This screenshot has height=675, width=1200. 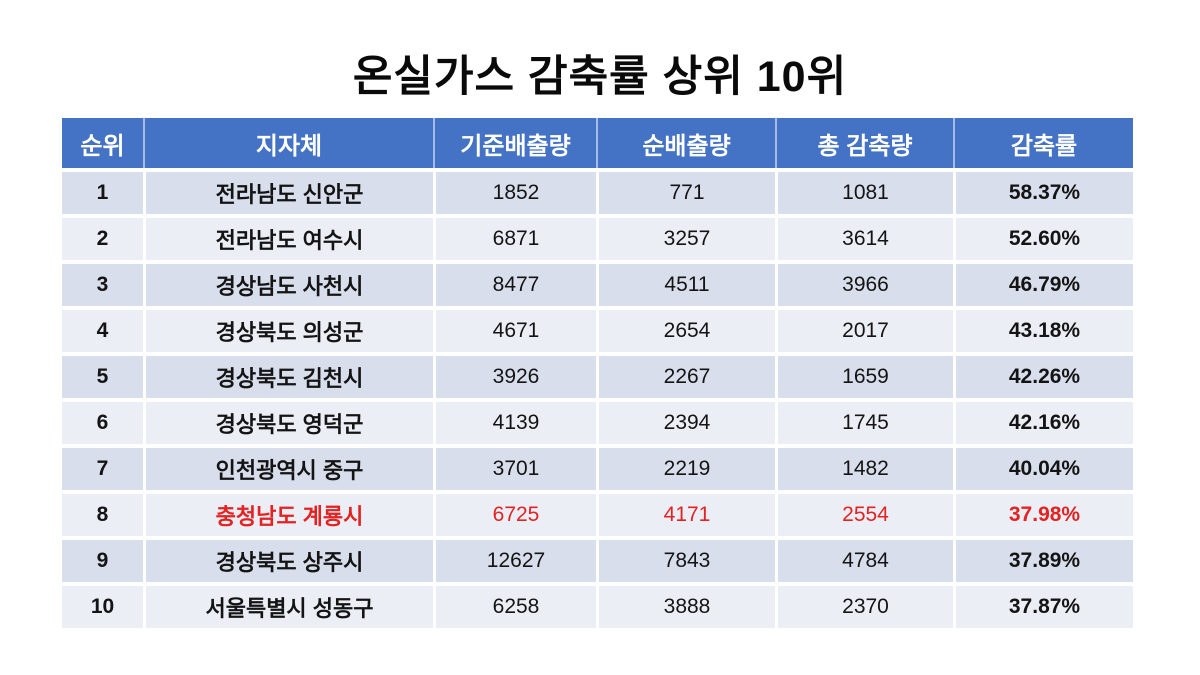 I want to click on cell-net-emissions: 2219, so click(x=685, y=469).